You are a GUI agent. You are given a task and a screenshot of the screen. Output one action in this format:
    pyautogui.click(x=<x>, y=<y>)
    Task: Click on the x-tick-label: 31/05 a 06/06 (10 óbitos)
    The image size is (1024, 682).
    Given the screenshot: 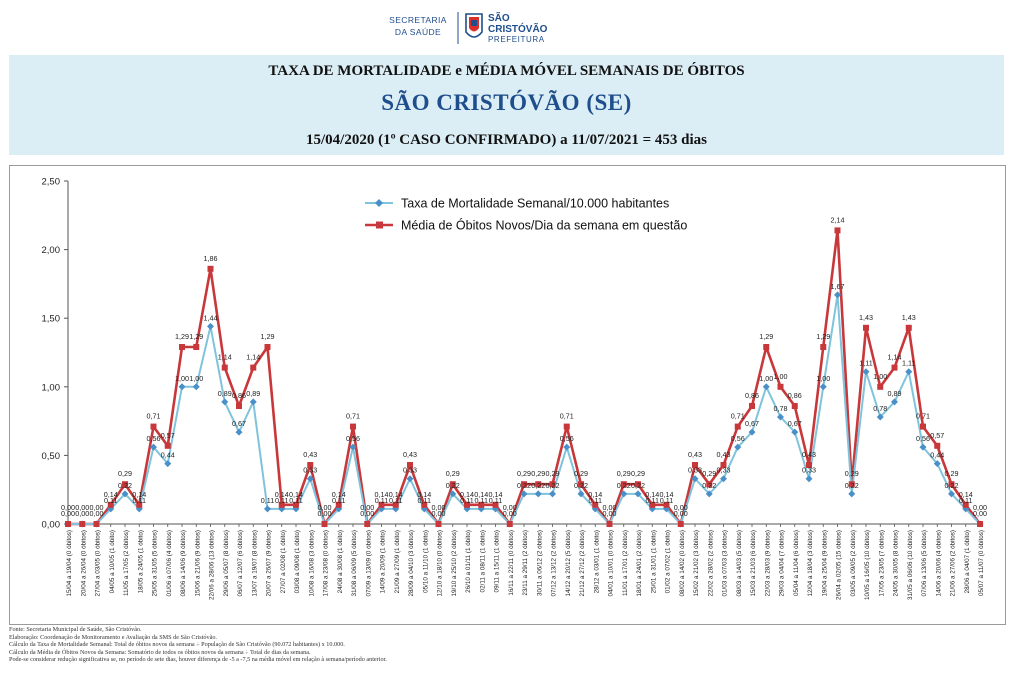 What is the action you would take?
    pyautogui.click(x=910, y=565)
    